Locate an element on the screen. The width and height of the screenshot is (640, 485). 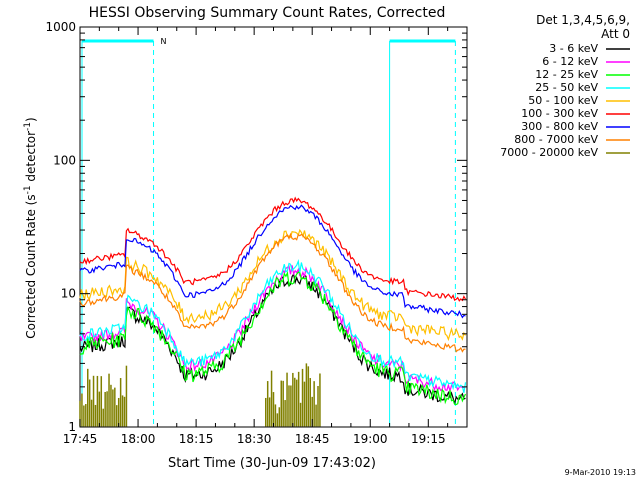
y-axis-label-end: ) is located at coordinates (31, 119).